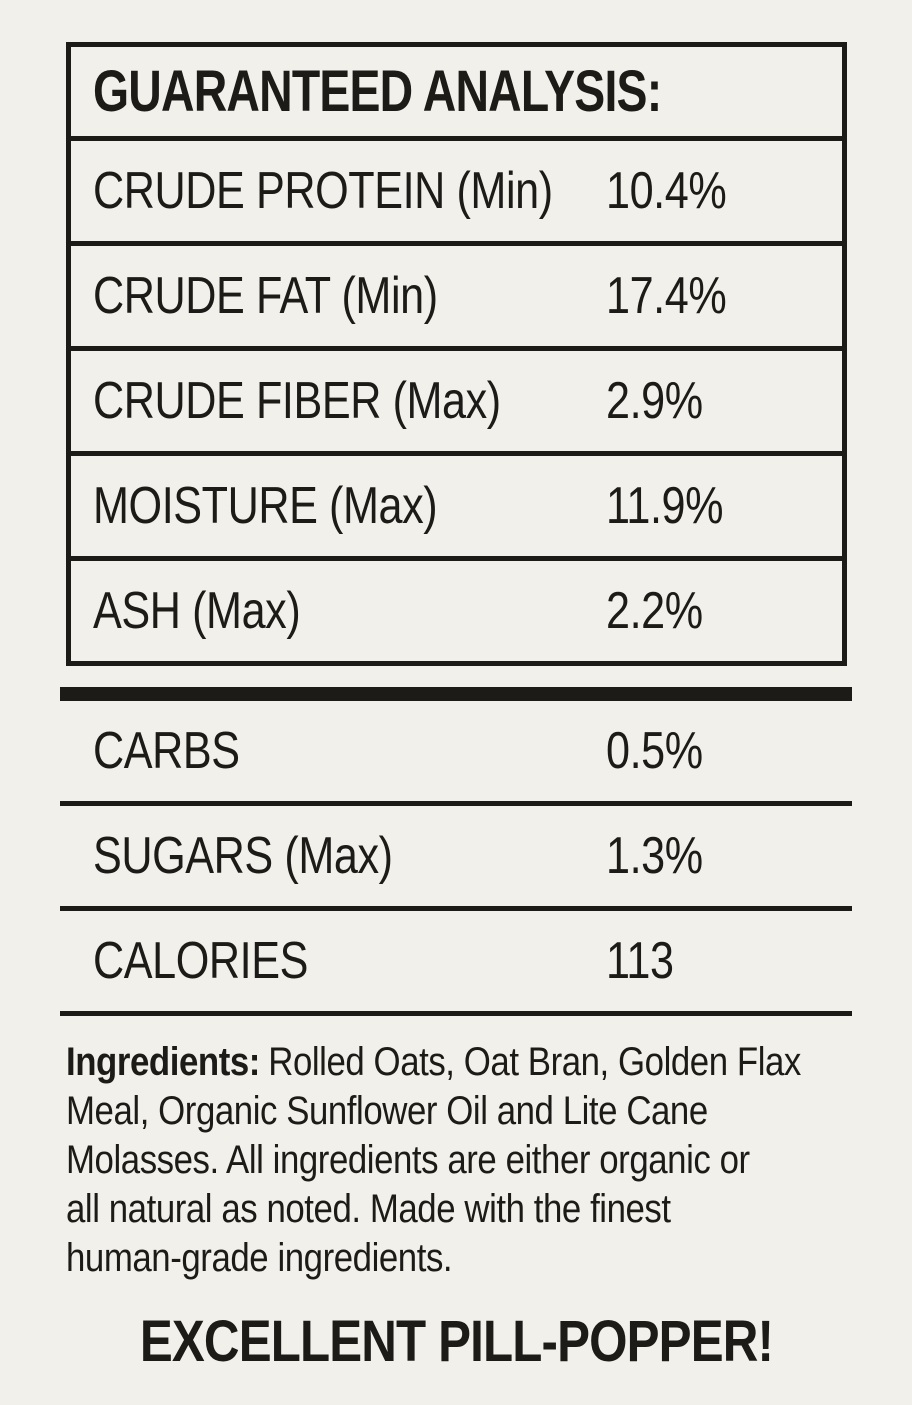 The image size is (912, 1405). What do you see at coordinates (265, 506) in the screenshot?
I see `nutrient-label: MOISTURE (Max)` at bounding box center [265, 506].